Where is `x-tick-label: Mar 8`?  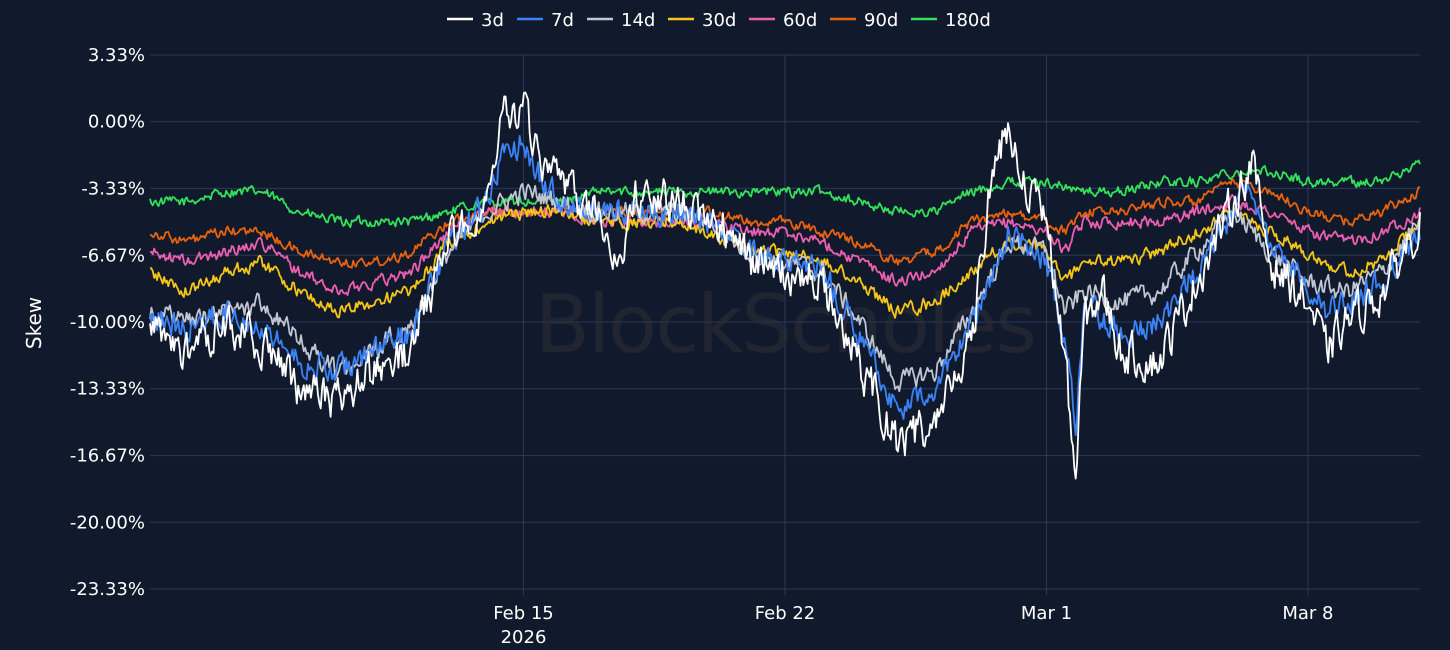 x-tick-label: Mar 8 is located at coordinates (1307, 613).